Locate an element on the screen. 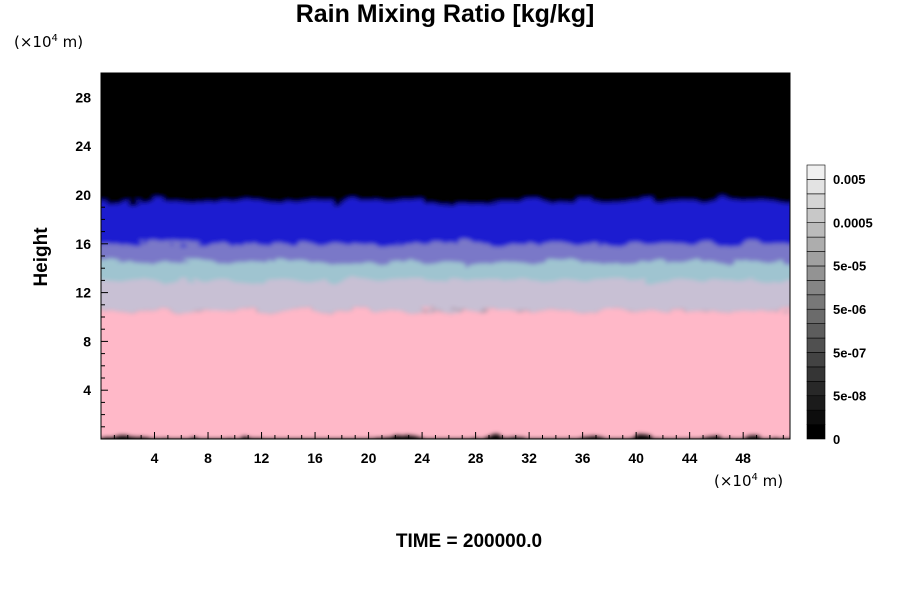  x-tick-label: 4 is located at coordinates (155, 458).